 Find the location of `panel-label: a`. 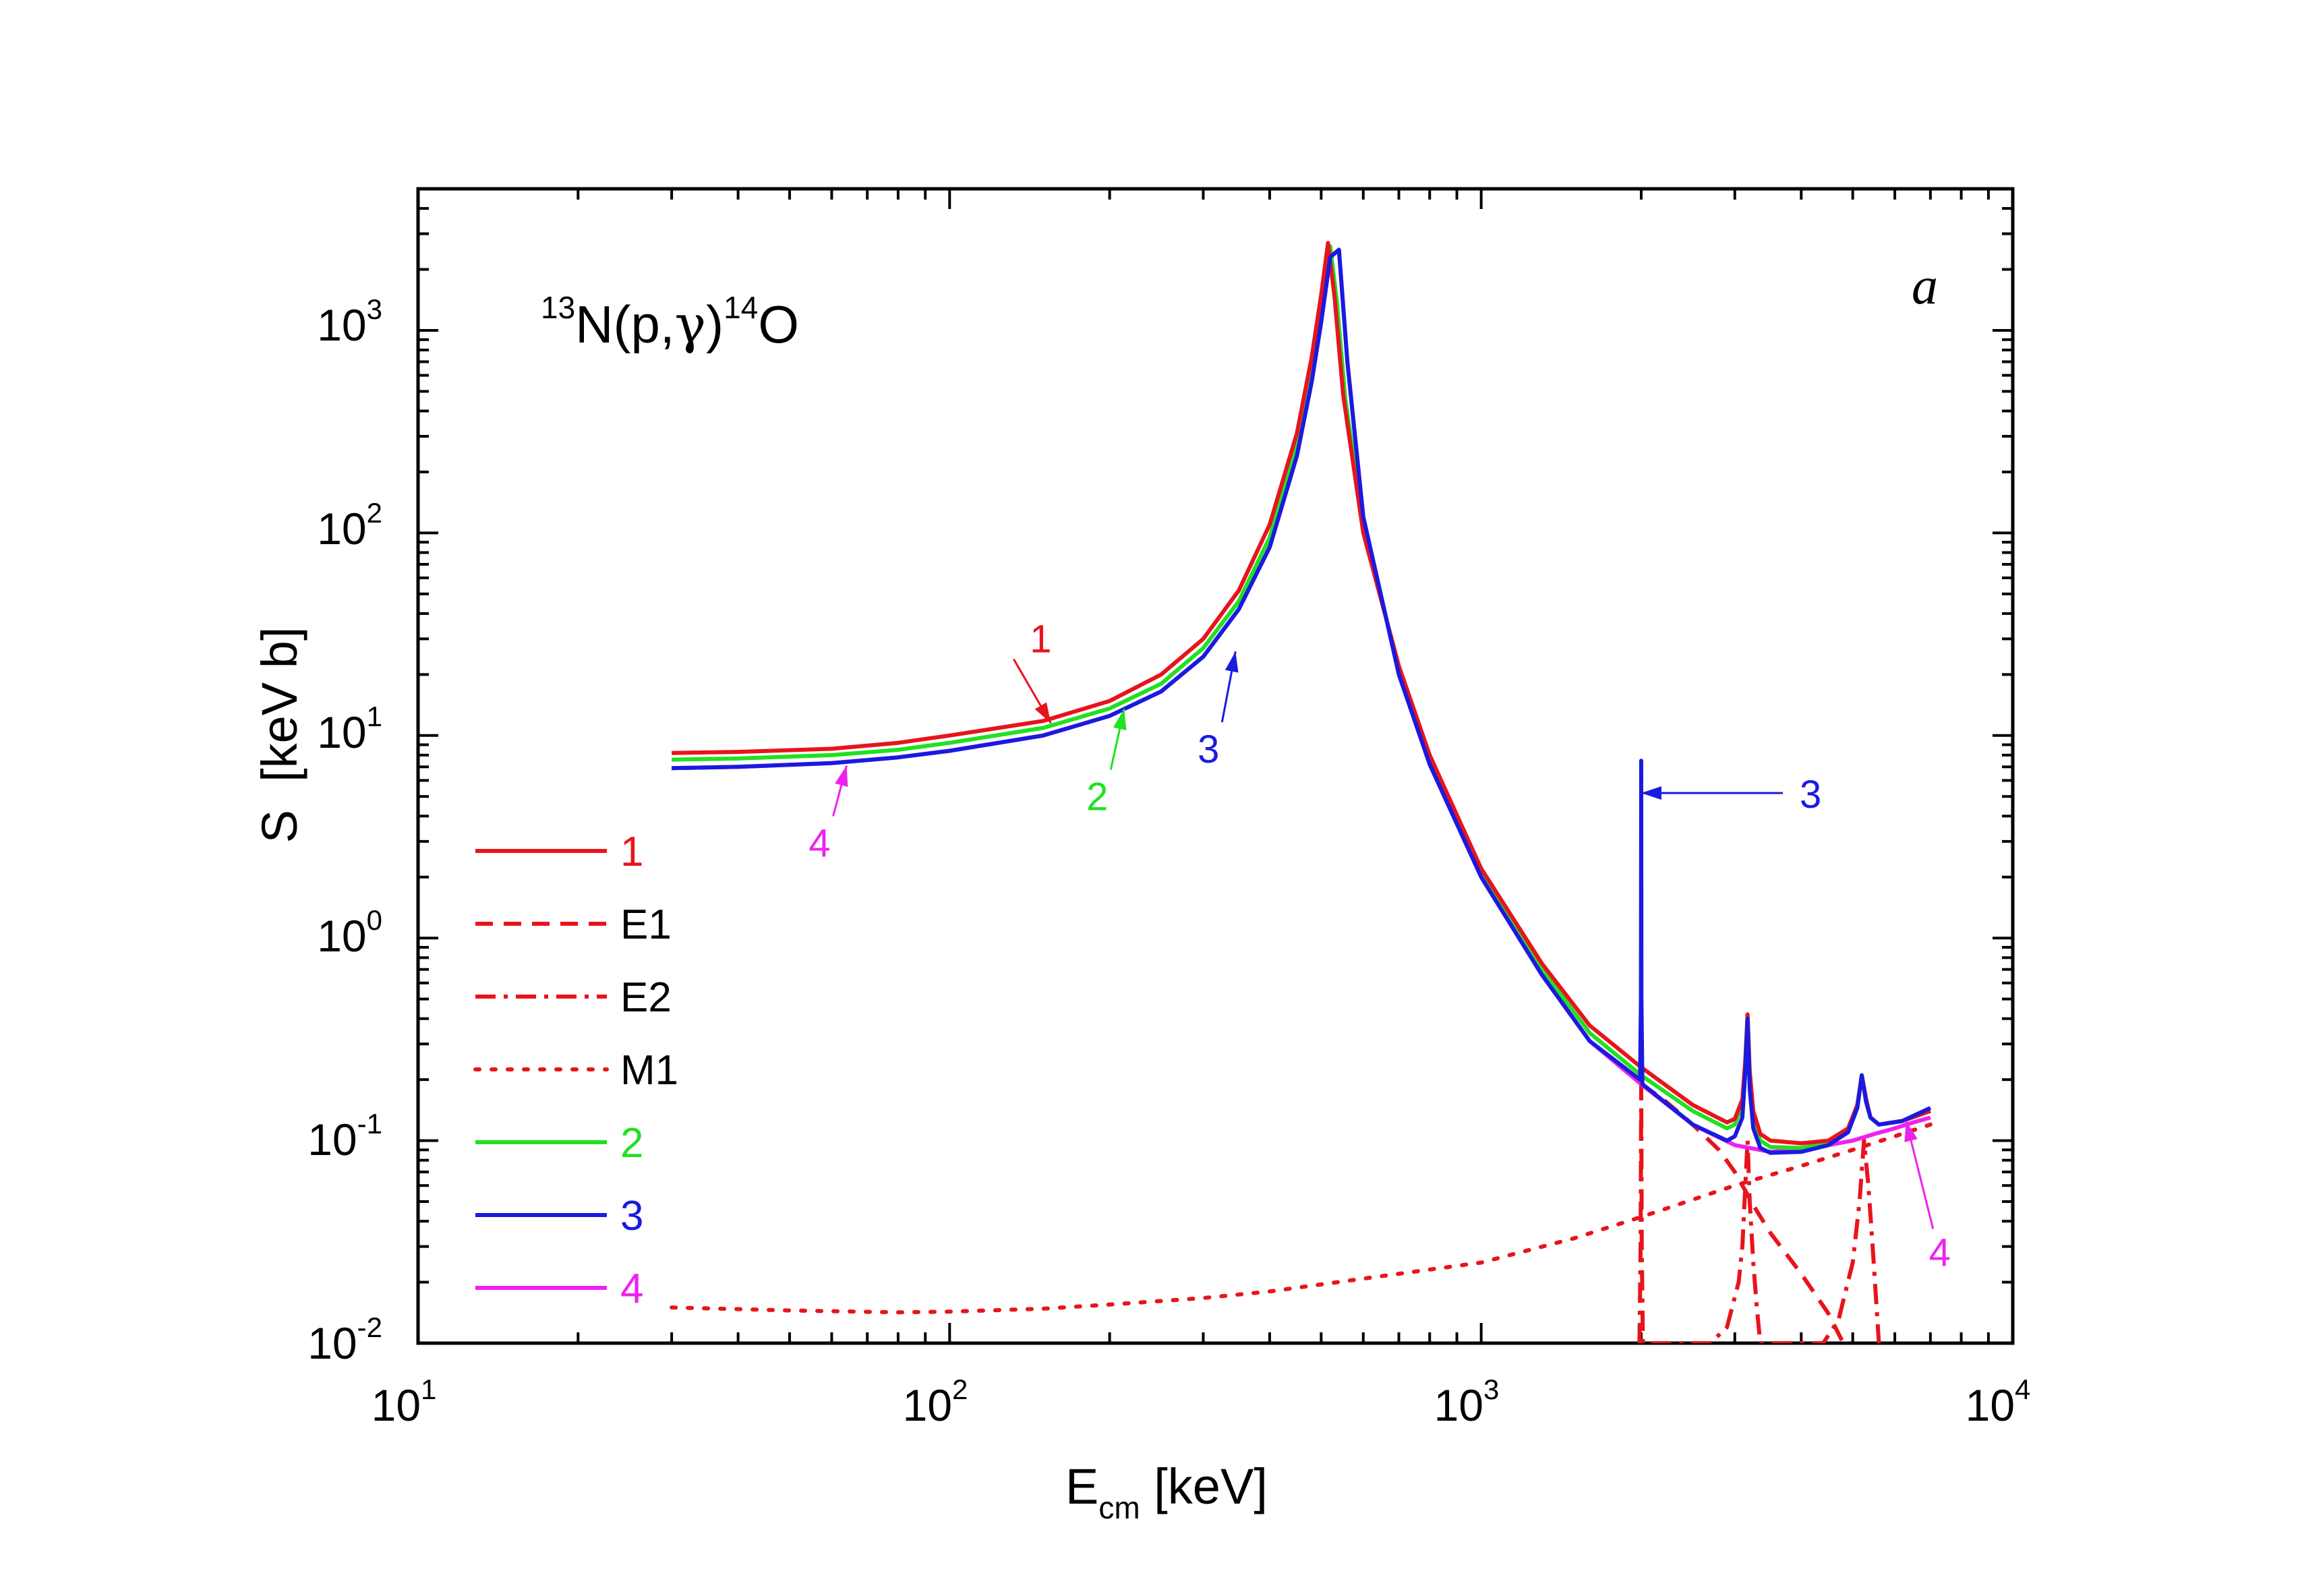

panel-label: a is located at coordinates (1925, 285).